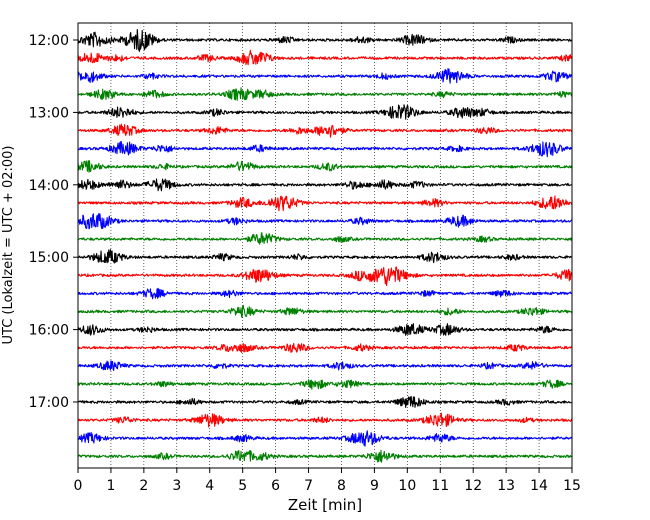  I want to click on y-tick-label: 14:00, so click(49, 186).